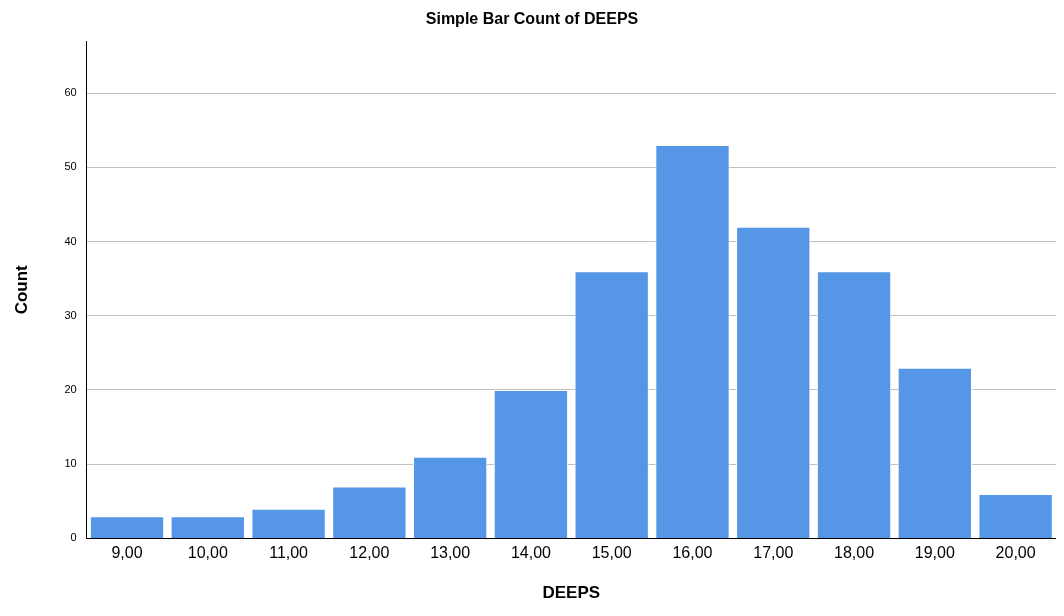  What do you see at coordinates (70, 314) in the screenshot?
I see `y-tick-label: 30` at bounding box center [70, 314].